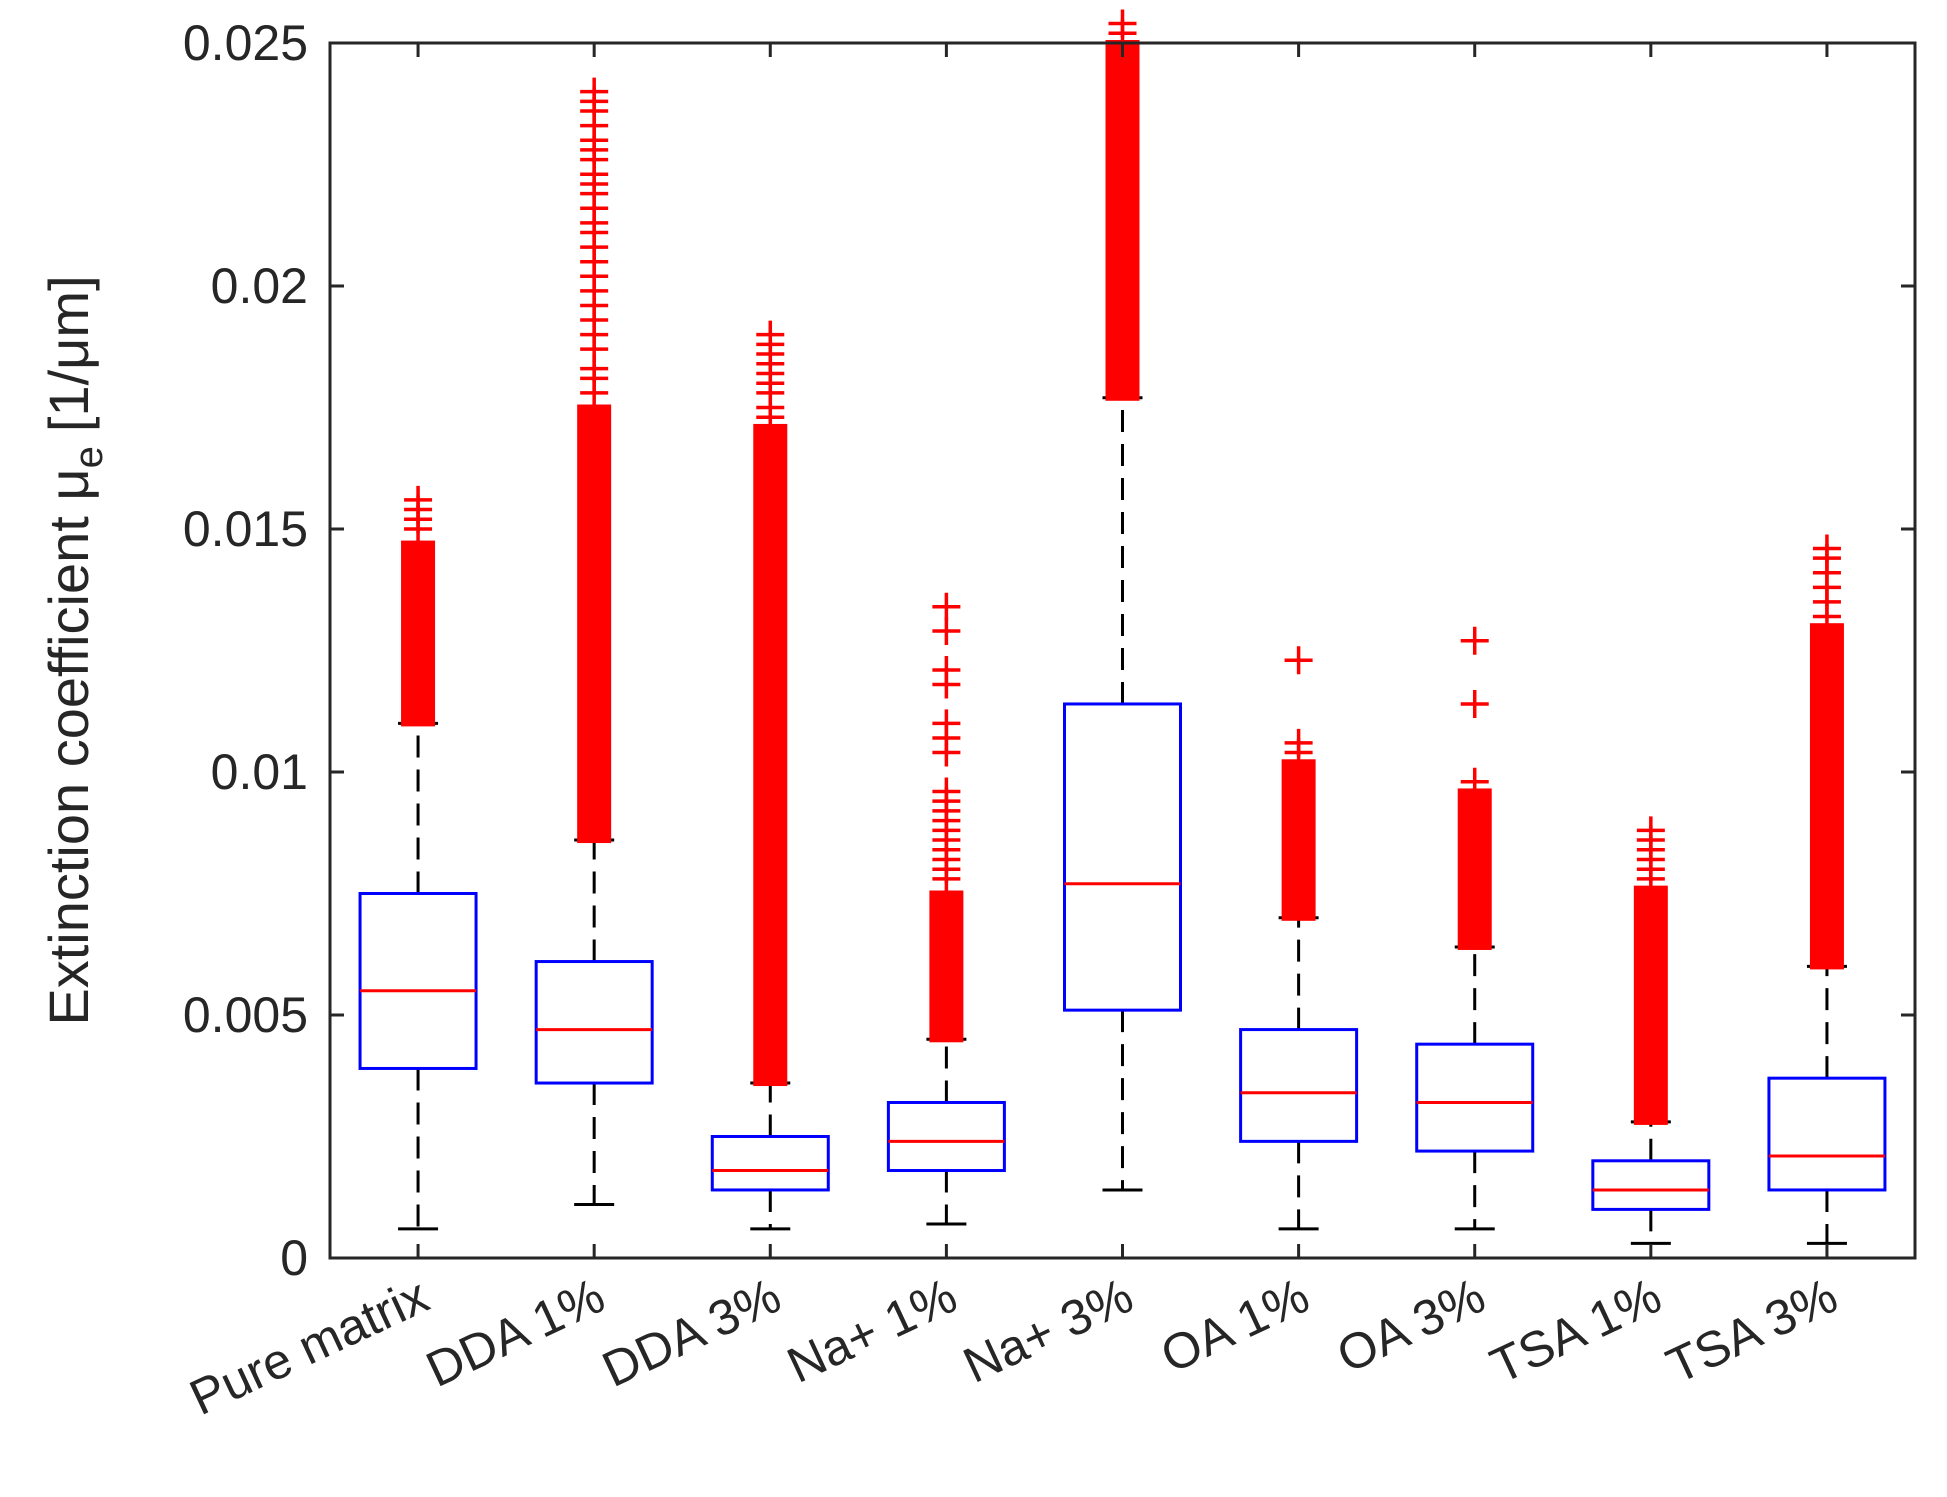 This screenshot has width=1947, height=1497. Describe the element at coordinates (515, 1332) in the screenshot. I see `x-category-label: DDA 1%` at that location.